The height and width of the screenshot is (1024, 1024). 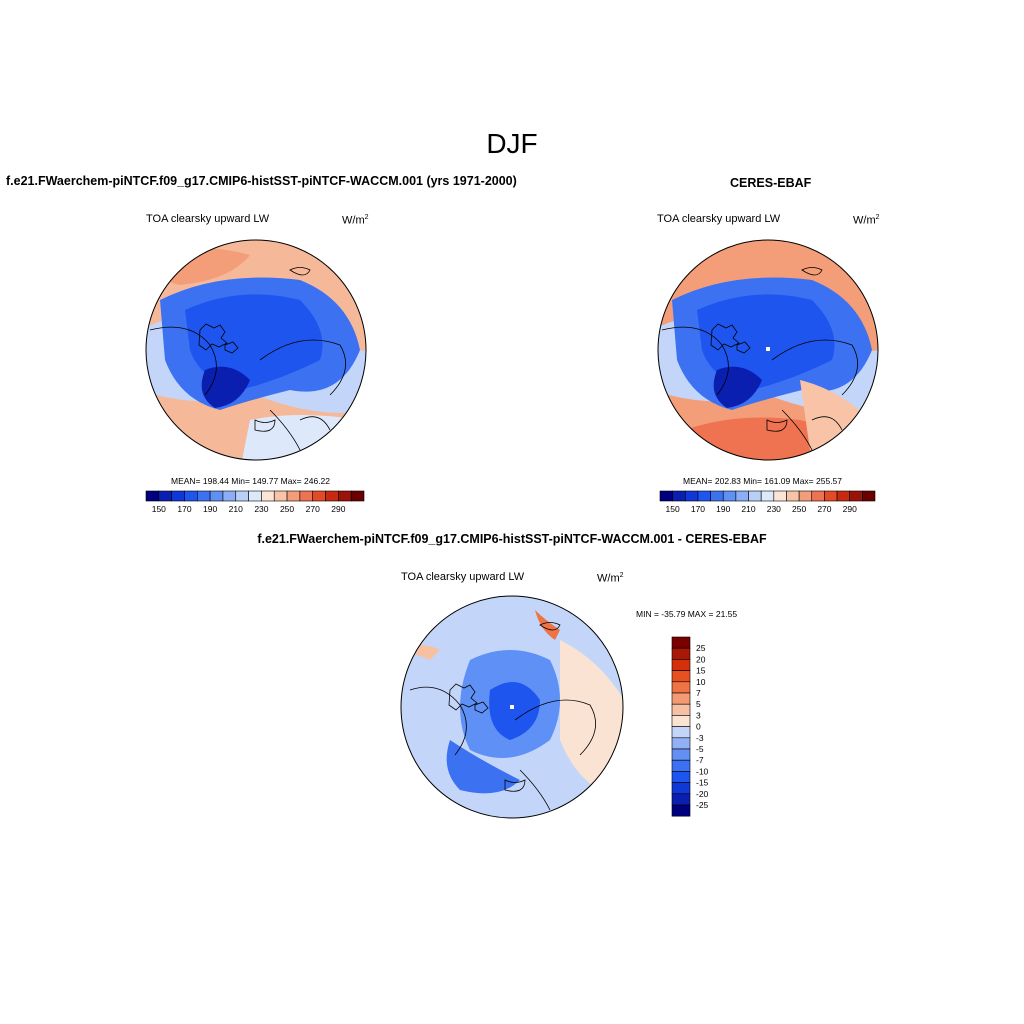 I want to click on model-colorbar-tick: 150, so click(x=159, y=509).